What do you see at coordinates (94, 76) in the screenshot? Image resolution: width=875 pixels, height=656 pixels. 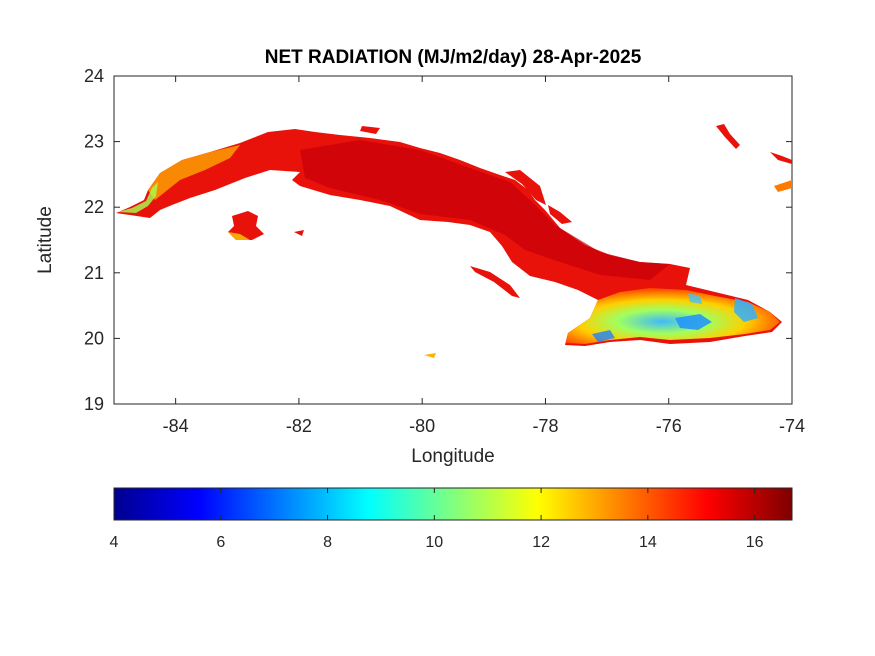 I see `y-tick-label: 24` at bounding box center [94, 76].